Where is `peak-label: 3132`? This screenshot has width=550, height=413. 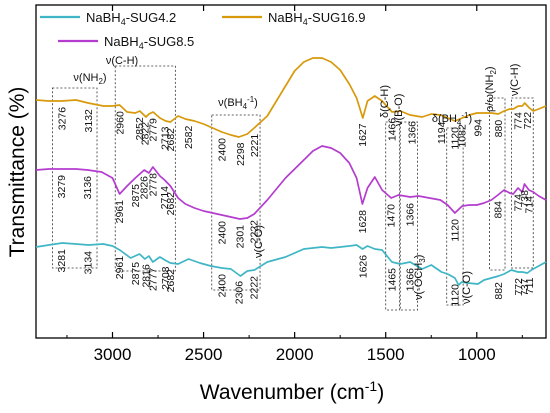
peak-label: 3132 is located at coordinates (89, 121).